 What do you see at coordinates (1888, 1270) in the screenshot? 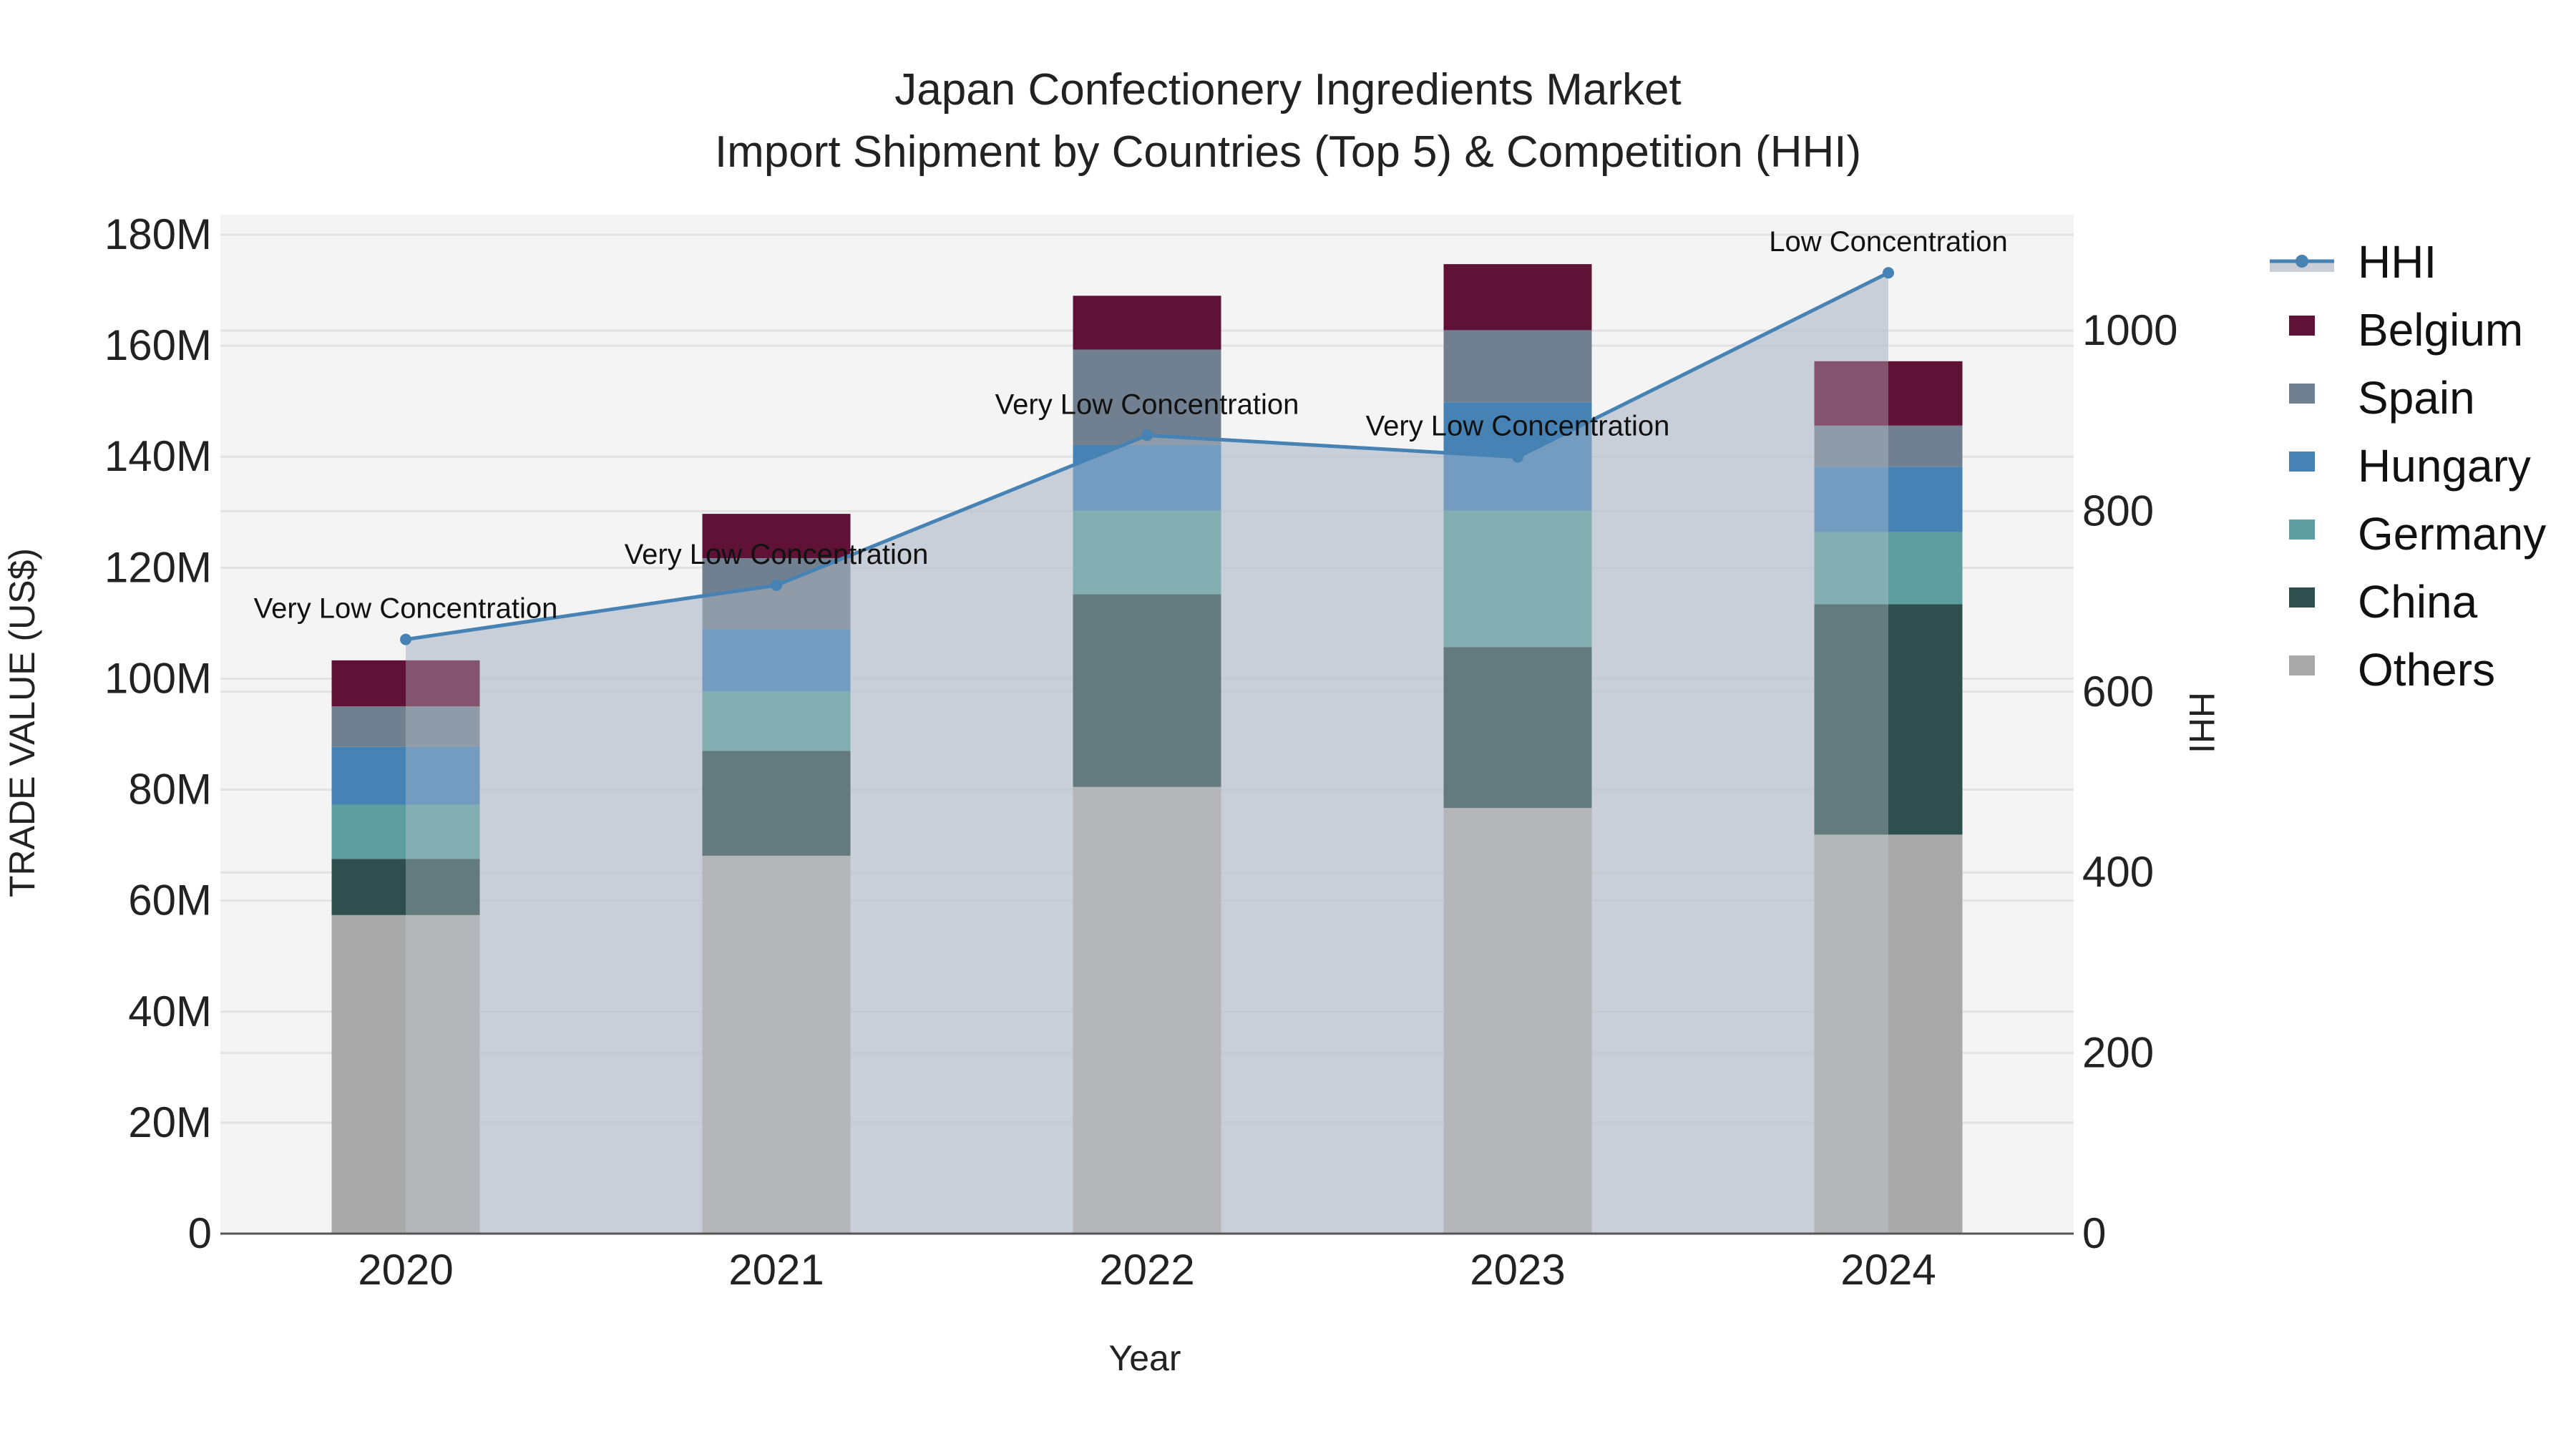
I see `x-tick-label: 2024` at bounding box center [1888, 1270].